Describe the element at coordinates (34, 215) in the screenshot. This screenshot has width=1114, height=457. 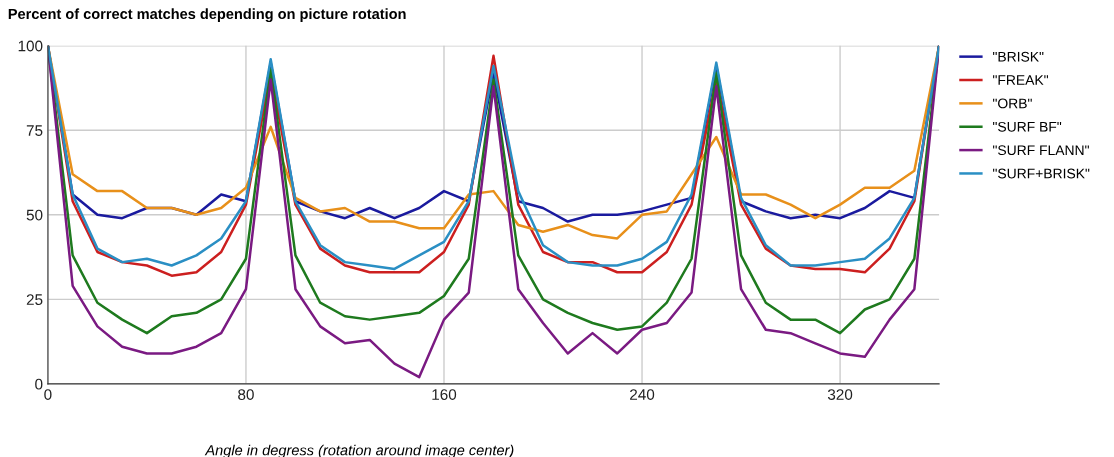
I see `y-tick-label: 50` at that location.